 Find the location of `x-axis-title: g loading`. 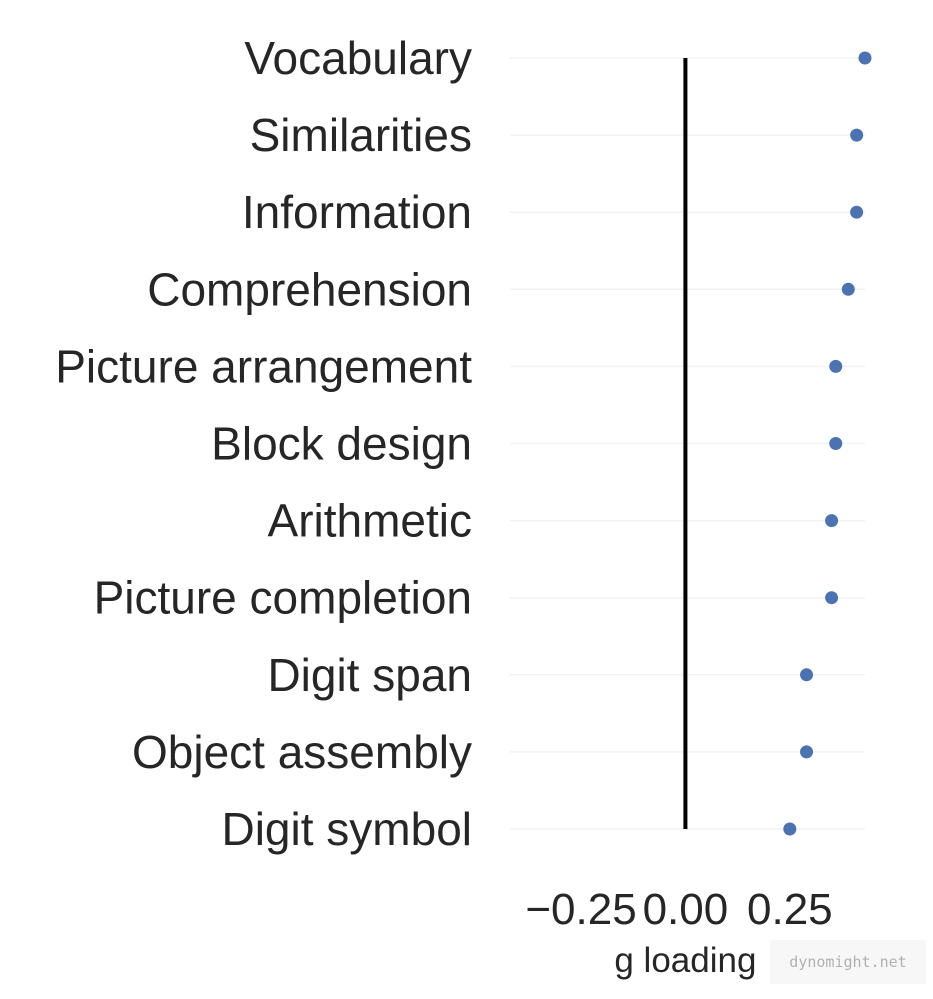

x-axis-title: g loading is located at coordinates (685, 960).